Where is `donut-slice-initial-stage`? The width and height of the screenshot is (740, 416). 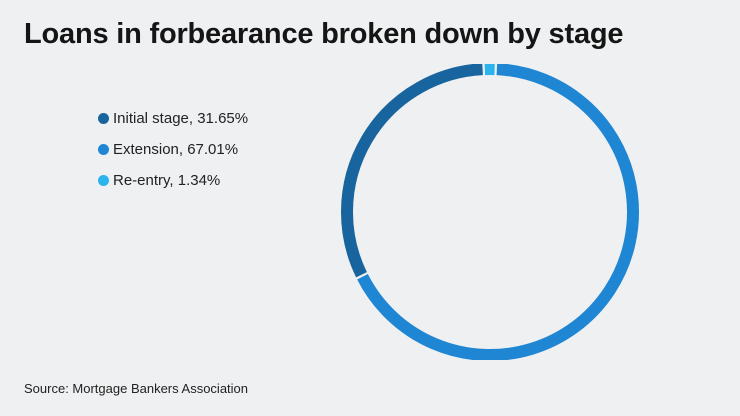 donut-slice-initial-stage is located at coordinates (412, 171).